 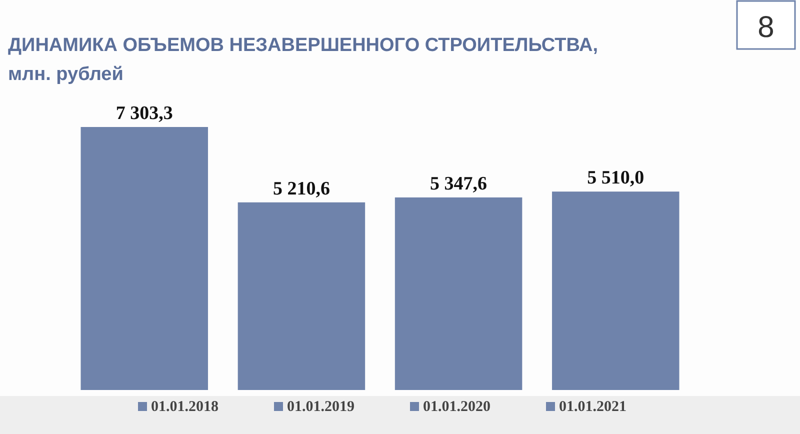 I want to click on data-label: 7 303,3, so click(x=144, y=113).